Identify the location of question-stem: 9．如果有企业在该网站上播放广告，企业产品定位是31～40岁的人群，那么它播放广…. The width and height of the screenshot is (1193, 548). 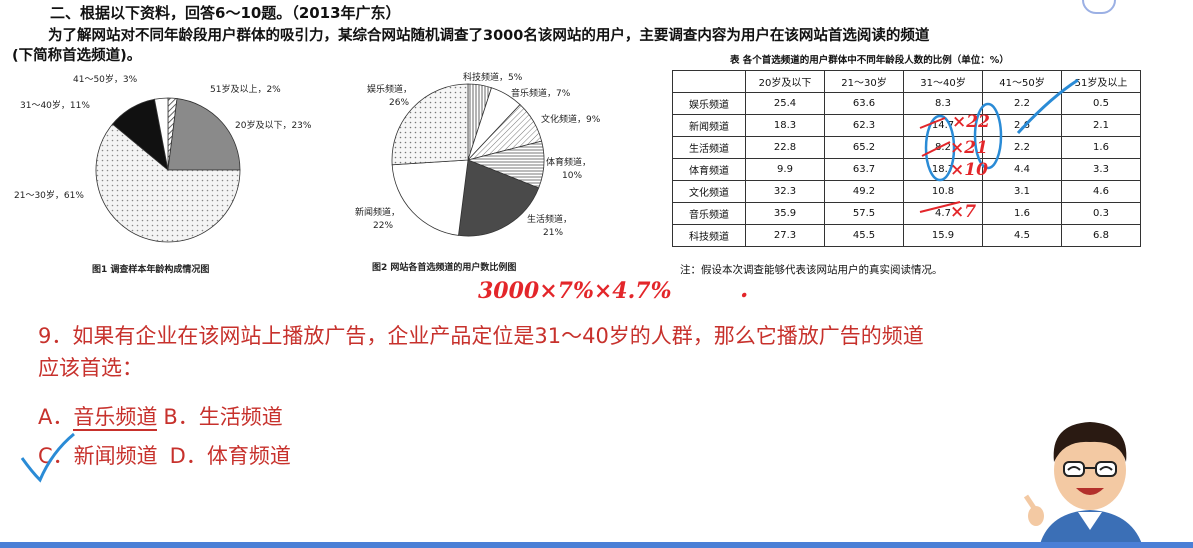
(608, 352).